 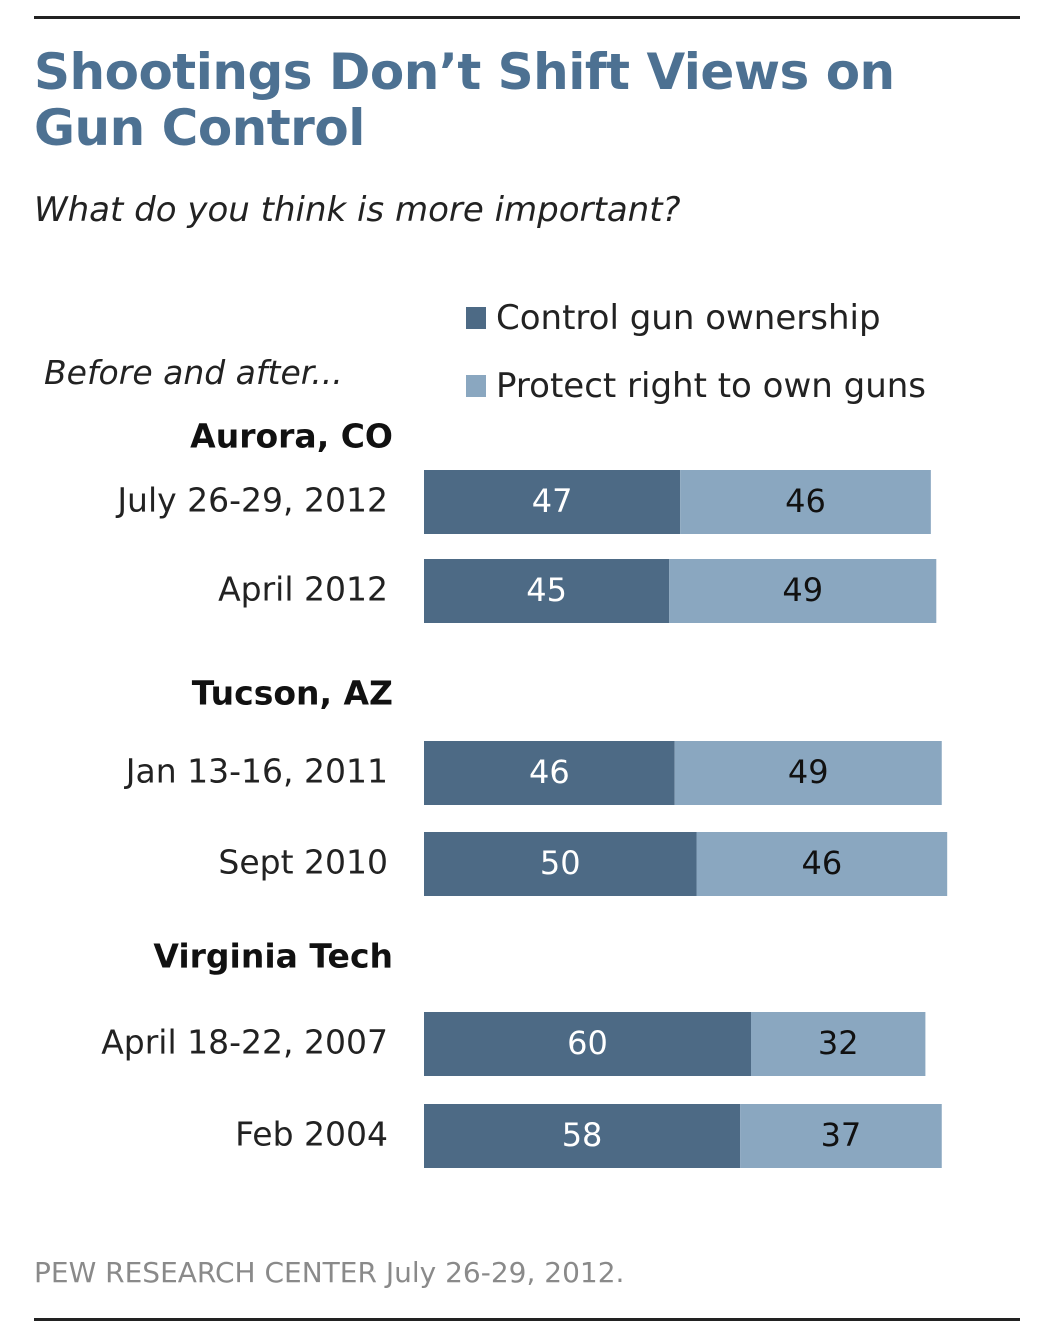 What do you see at coordinates (244, 1042) in the screenshot?
I see `row-label: April 18-22, 2007` at bounding box center [244, 1042].